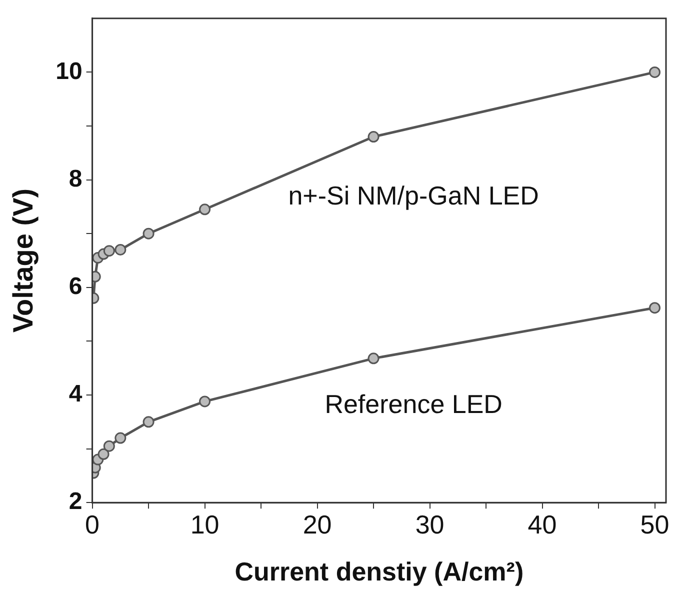 Image resolution: width=688 pixels, height=597 pixels. What do you see at coordinates (655, 524) in the screenshot?
I see `x-tick-label: 50` at bounding box center [655, 524].